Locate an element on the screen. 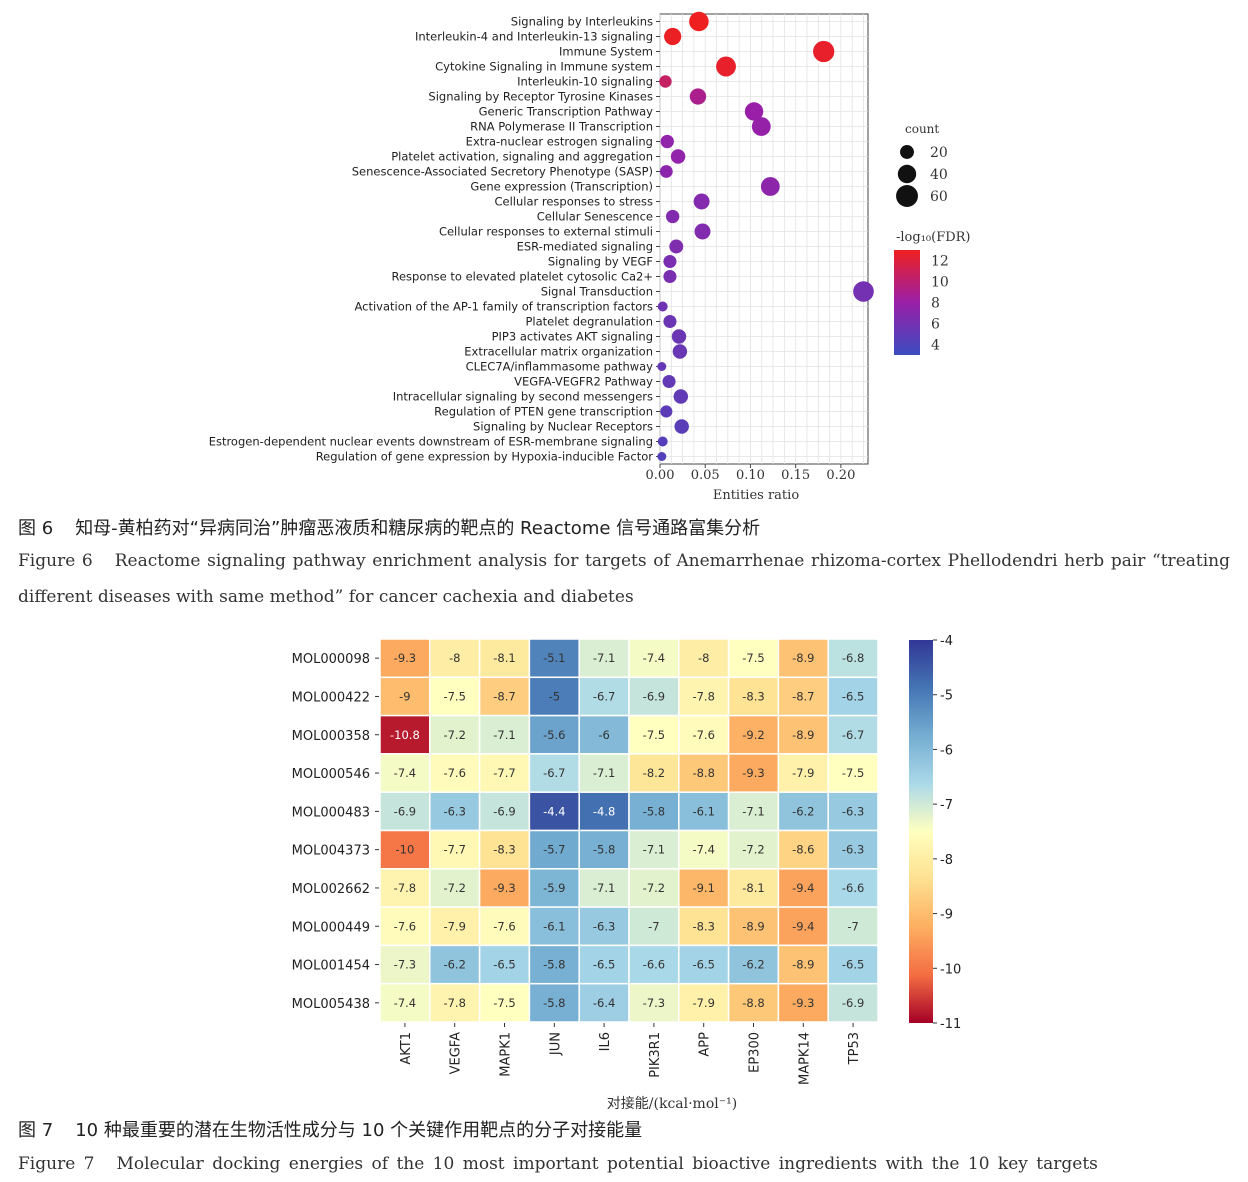 The image size is (1248, 1182). figure7-caption-zh: 图 7 10 种最重要的潜在生物活性成分与 10 个关键作用靶点的分子对接能量 is located at coordinates (330, 1129).